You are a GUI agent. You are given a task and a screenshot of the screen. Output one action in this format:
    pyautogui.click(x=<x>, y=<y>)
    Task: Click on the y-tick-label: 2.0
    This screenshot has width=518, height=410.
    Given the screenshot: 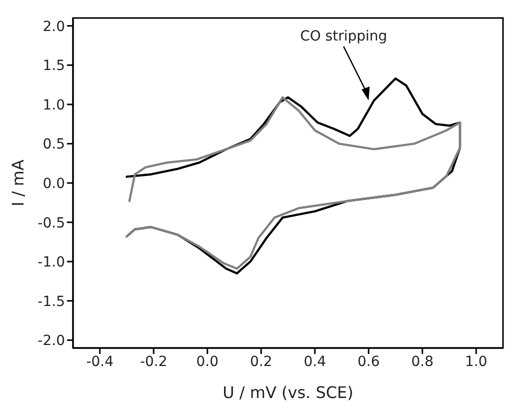 What is the action you would take?
    pyautogui.click(x=53, y=26)
    